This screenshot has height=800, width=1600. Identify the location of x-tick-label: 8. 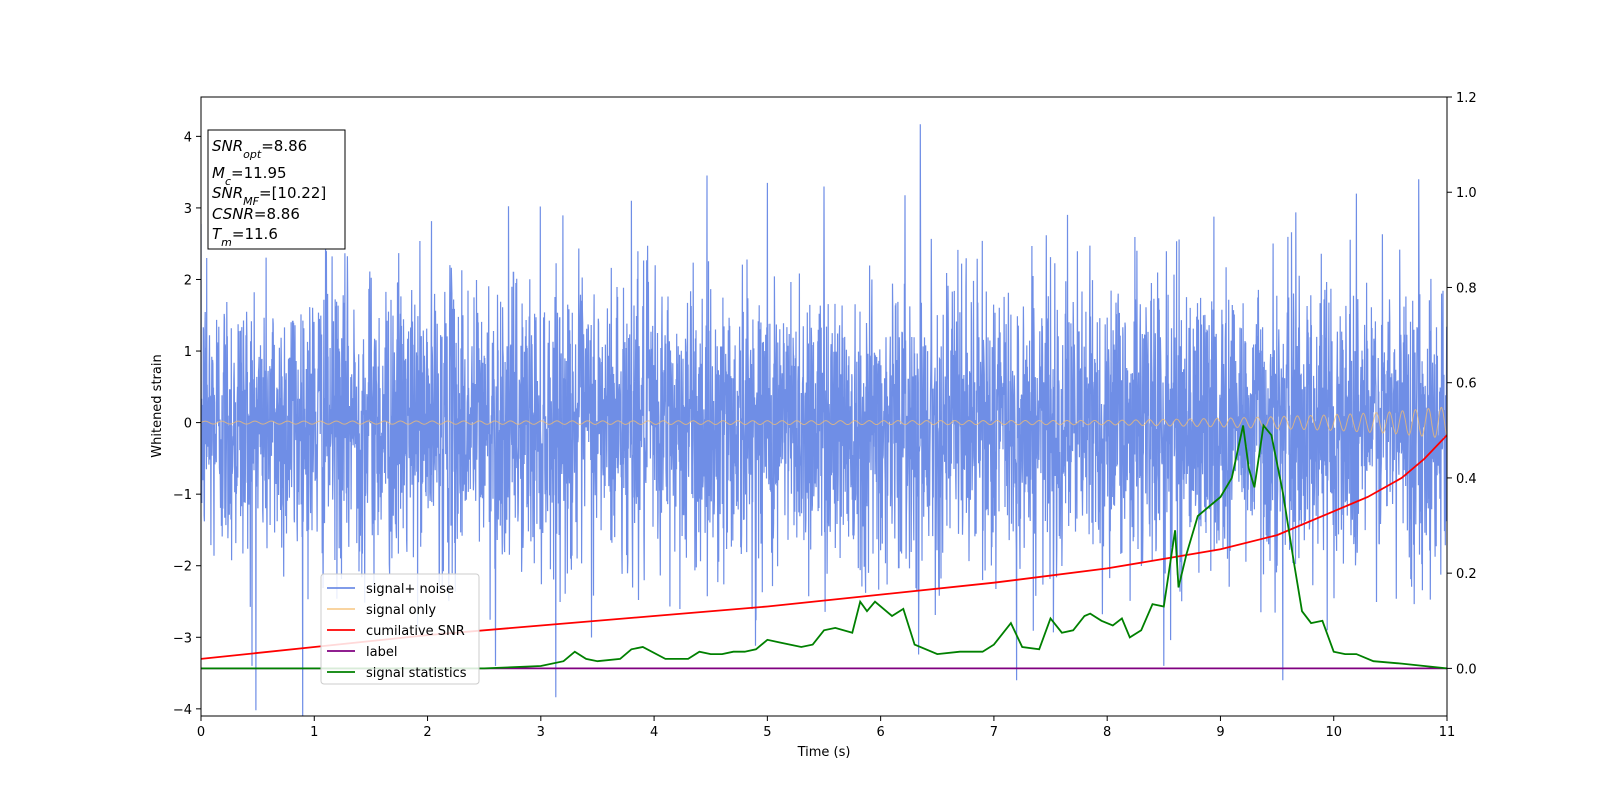
(1107, 732).